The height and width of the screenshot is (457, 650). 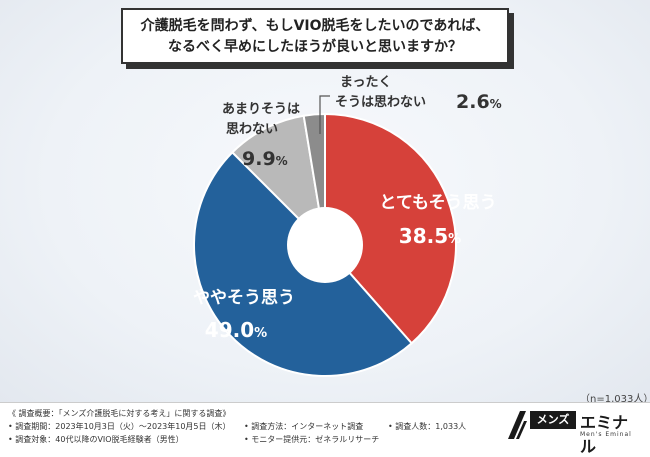 I want to click on slice-value-mattaku: 2.6%, so click(x=479, y=102).